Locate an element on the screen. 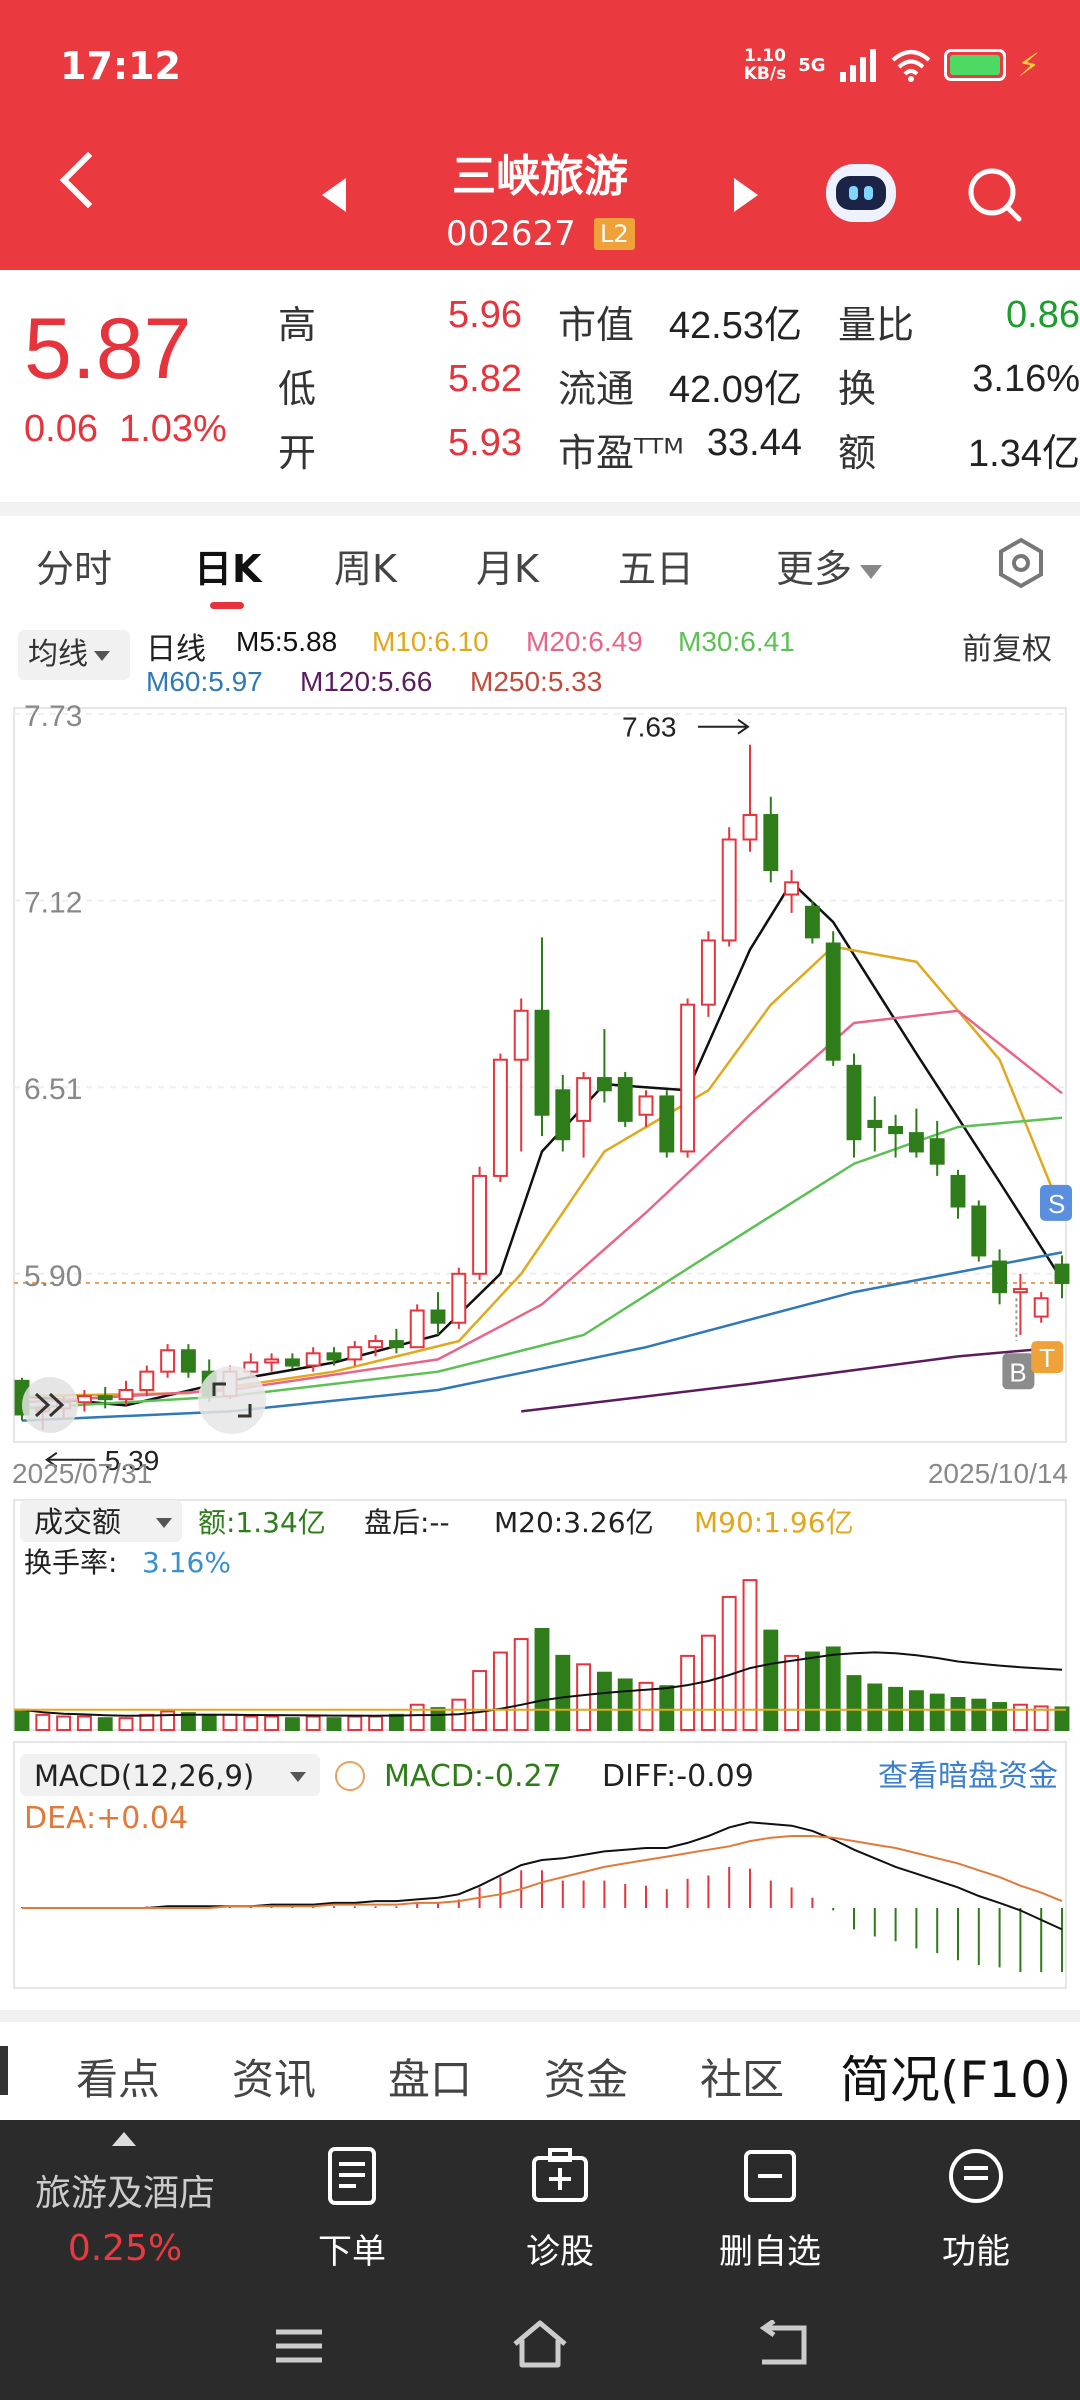 The width and height of the screenshot is (1080, 2400). ma-m20: M20:6.49 is located at coordinates (584, 641).